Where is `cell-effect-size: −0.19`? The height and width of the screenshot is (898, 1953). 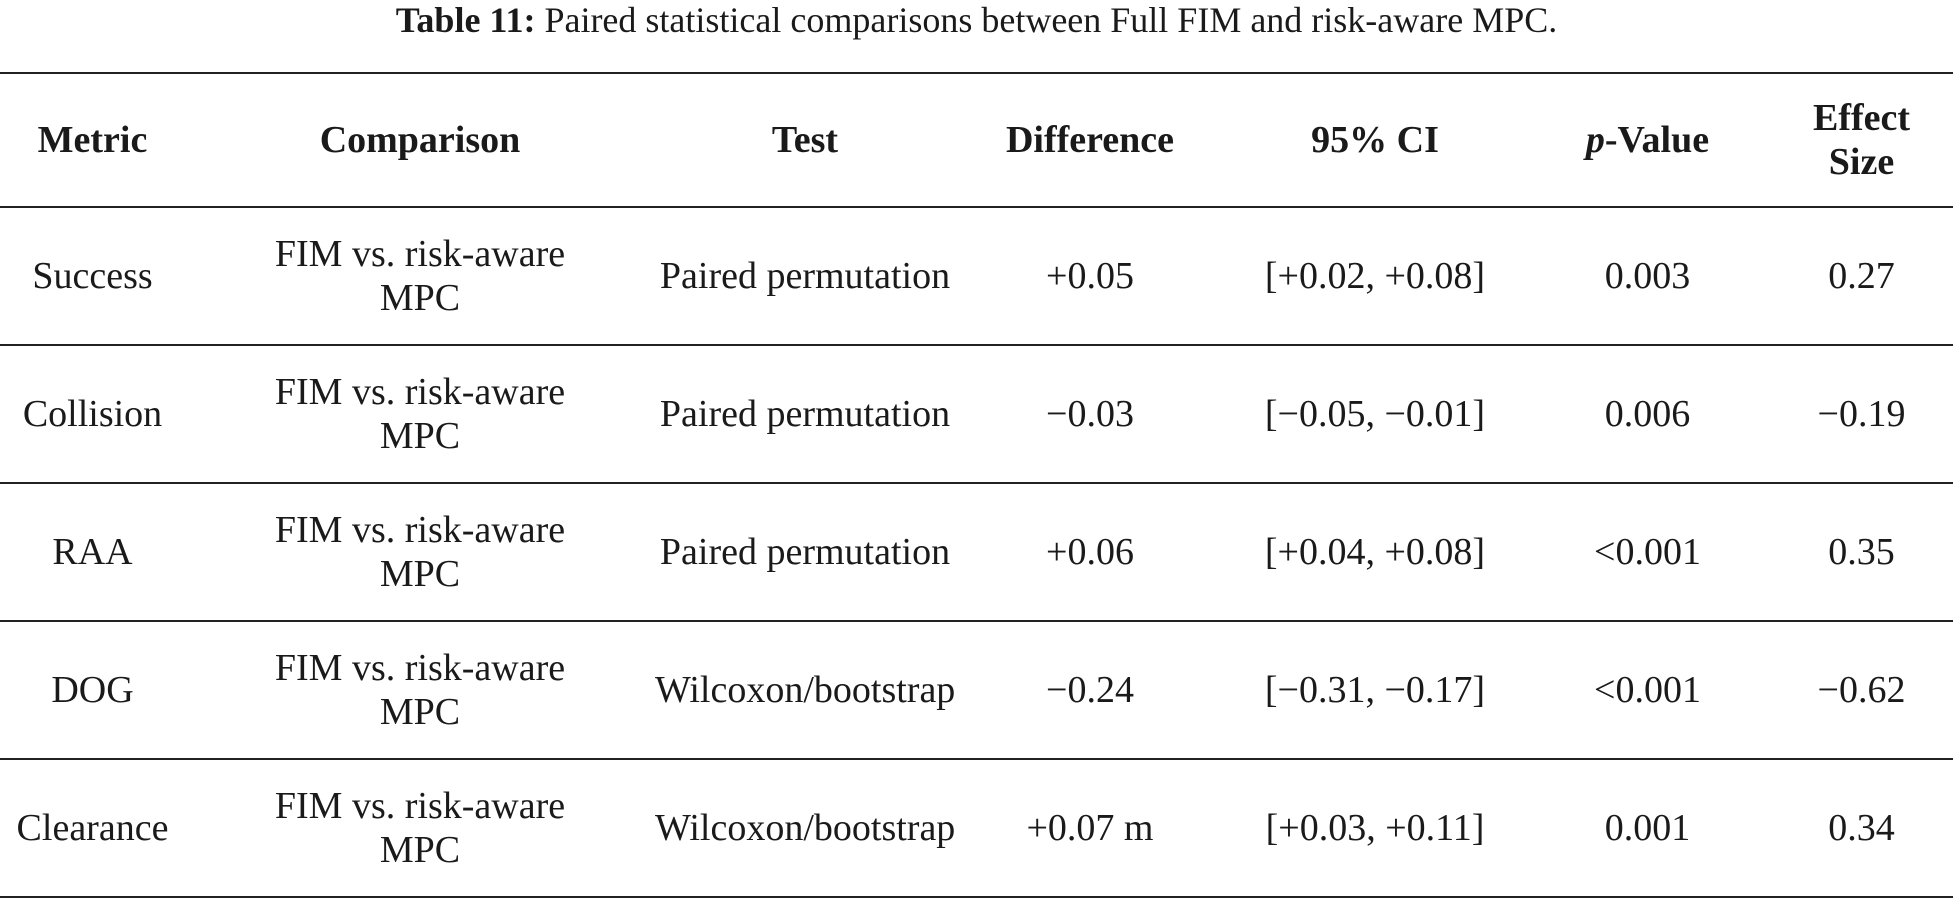 cell-effect-size: −0.19 is located at coordinates (1861, 414).